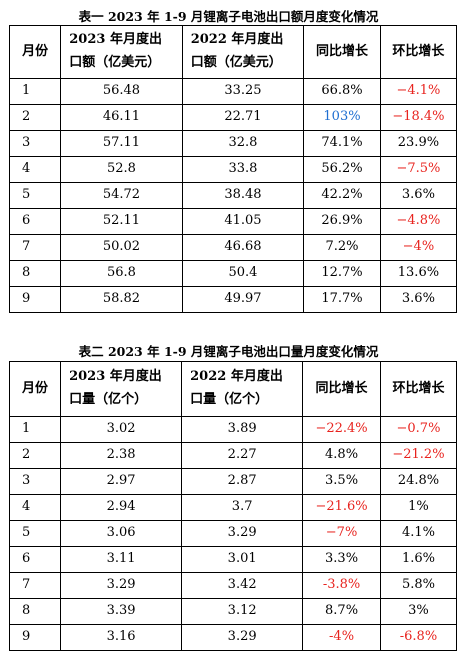 The height and width of the screenshot is (658, 457). I want to click on value-2022-cell: 32.8, so click(243, 143).